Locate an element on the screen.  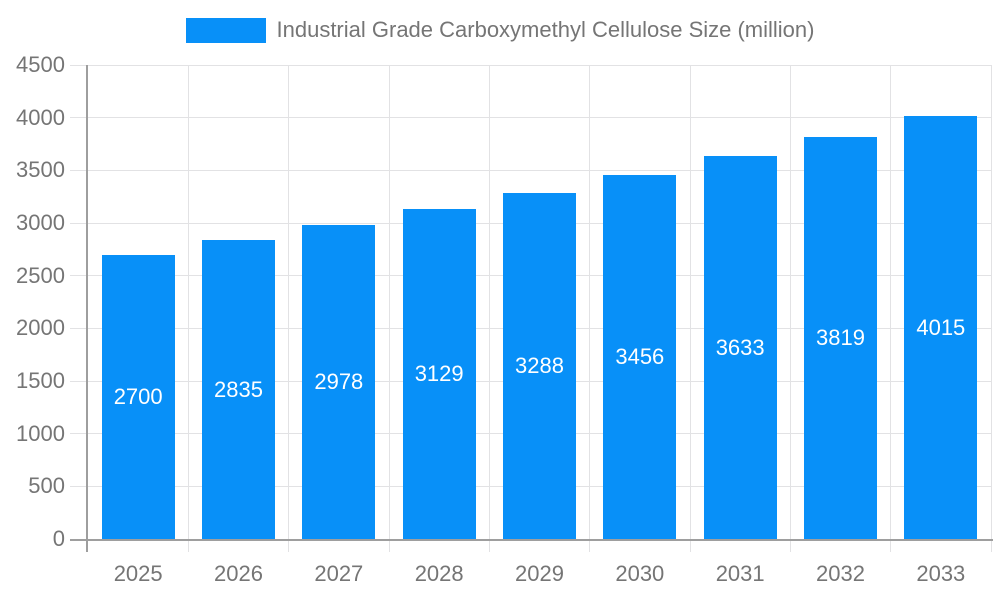
y-axis-label: 4500 is located at coordinates (40, 64).